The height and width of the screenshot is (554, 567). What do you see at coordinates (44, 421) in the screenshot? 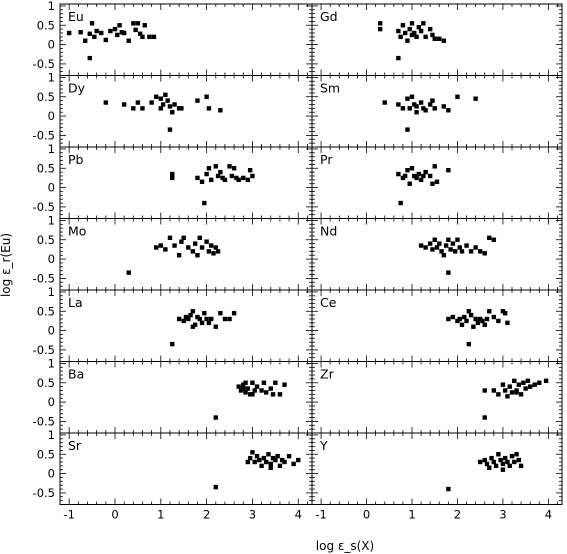
I see `y-tick-label: -0.5` at bounding box center [44, 421].